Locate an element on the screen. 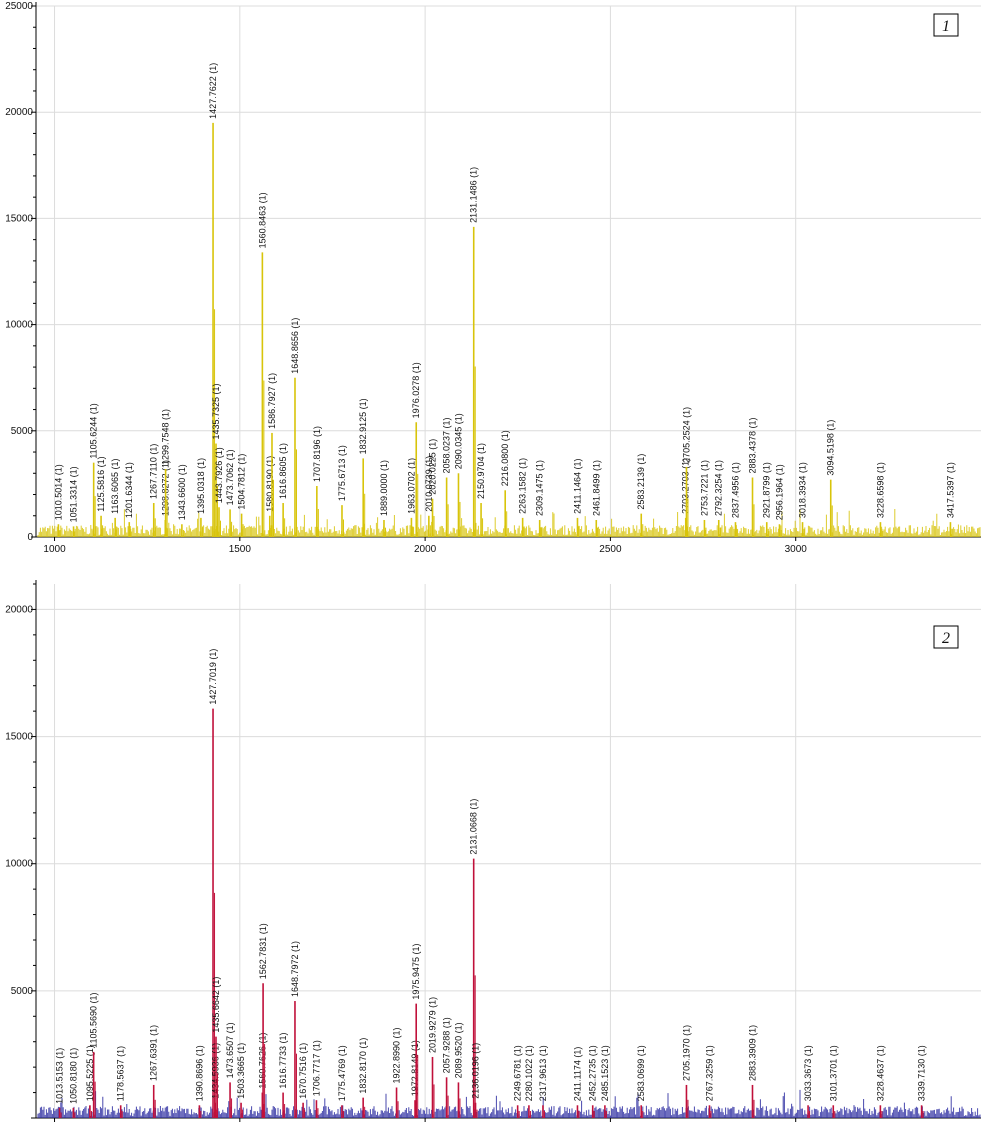 The width and height of the screenshot is (981, 1125). peak-label: 2020.0225 (1) is located at coordinates (433, 467).